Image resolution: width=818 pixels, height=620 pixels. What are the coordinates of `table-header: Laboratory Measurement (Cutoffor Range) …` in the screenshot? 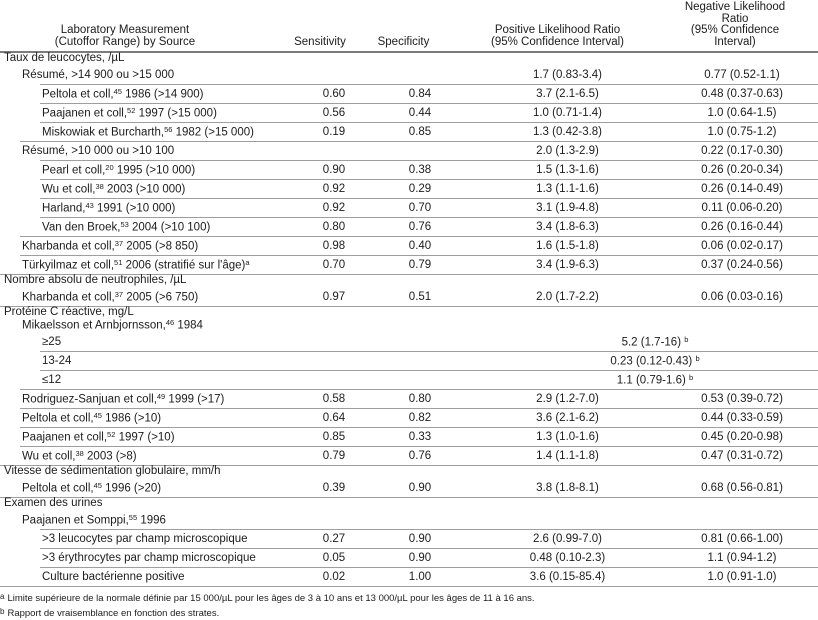 It's located at (409, 26).